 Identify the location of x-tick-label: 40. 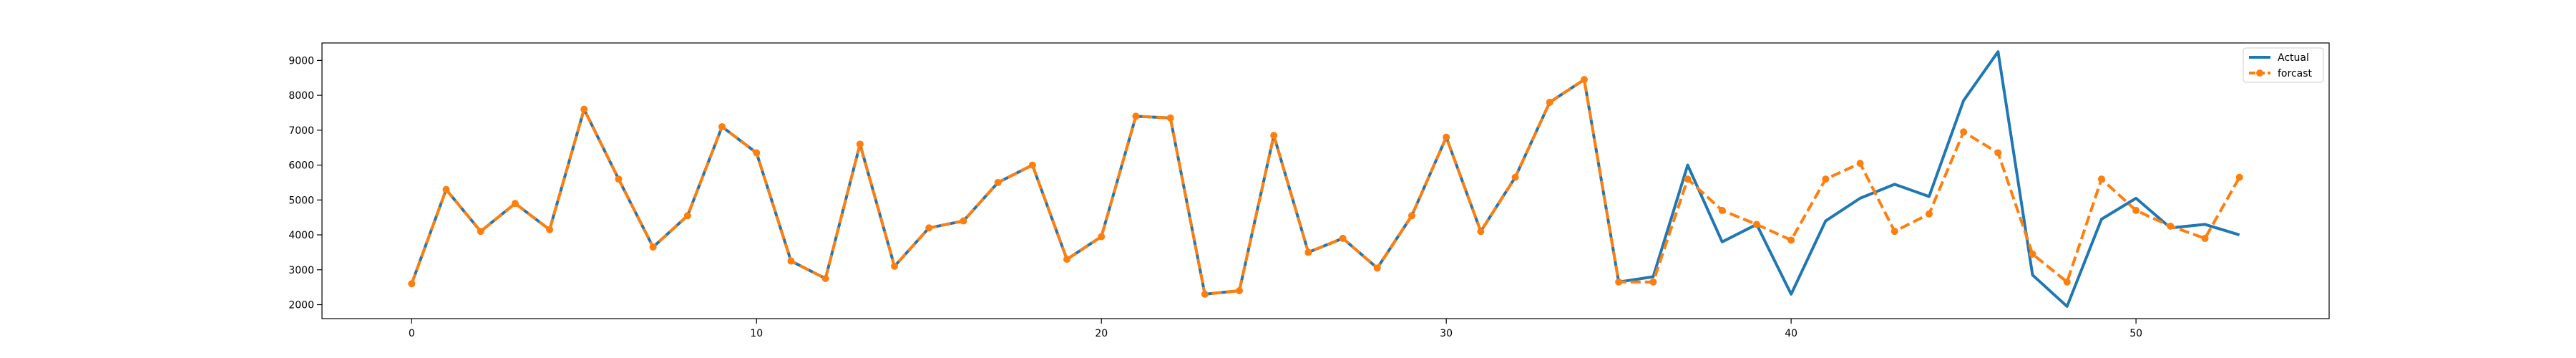
(1791, 333).